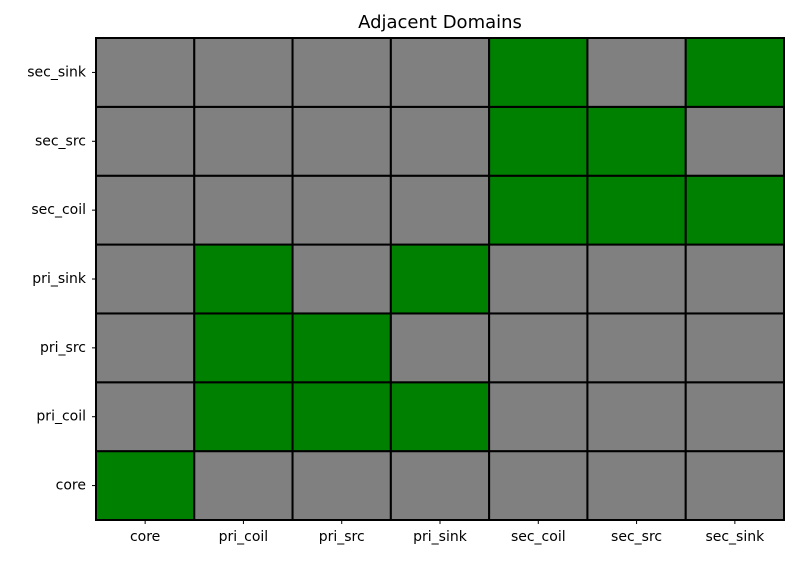 This screenshot has height=561, width=800. I want to click on y-tick-label: sec_sink, so click(57, 72).